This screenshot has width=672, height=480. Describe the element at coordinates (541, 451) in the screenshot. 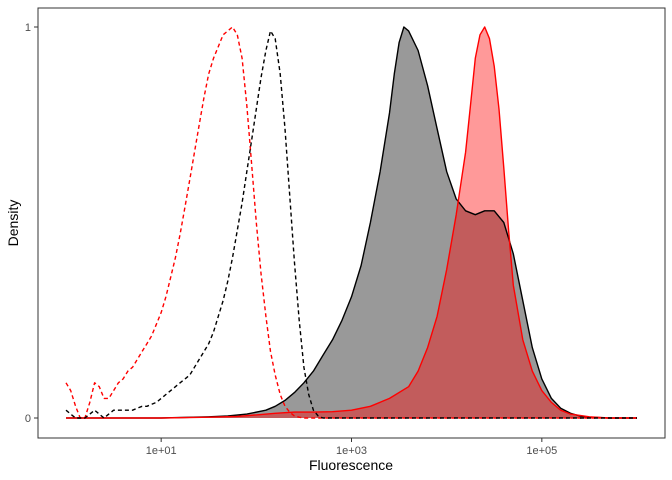

I see `x-tick-label: 1e+05` at that location.